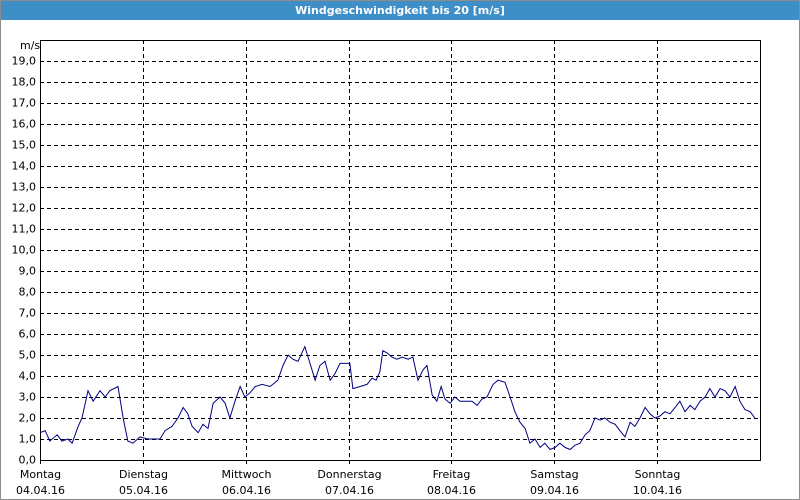 This screenshot has height=500, width=800. I want to click on y-tick-label: 19,0, so click(24, 61).